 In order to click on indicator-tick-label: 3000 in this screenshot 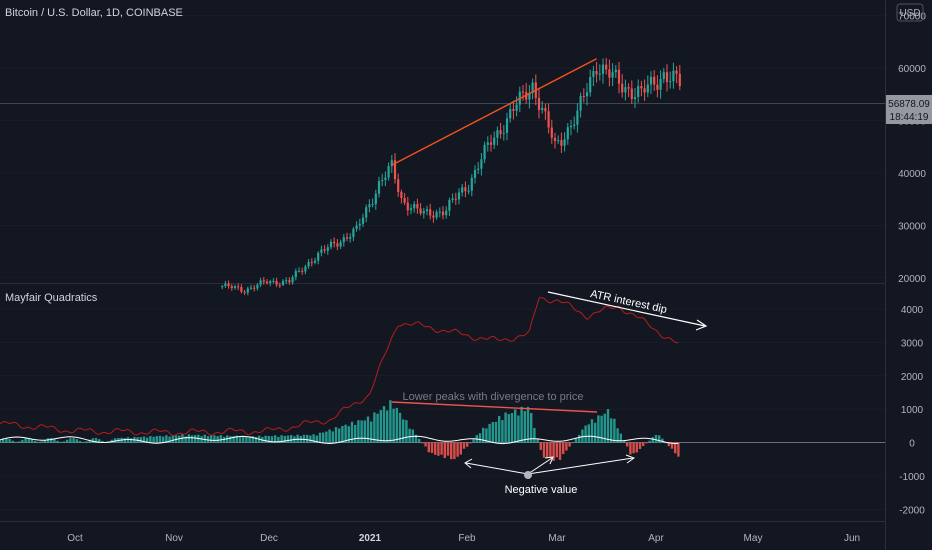, I will do `click(912, 343)`.